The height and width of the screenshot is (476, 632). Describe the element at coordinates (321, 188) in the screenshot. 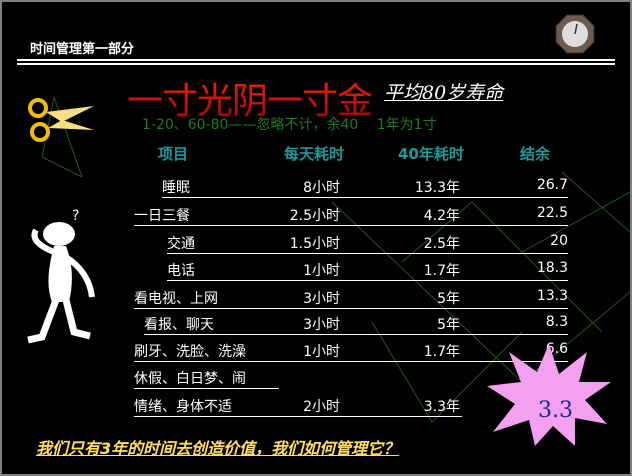

I see `cell-daily: 8小时` at that location.